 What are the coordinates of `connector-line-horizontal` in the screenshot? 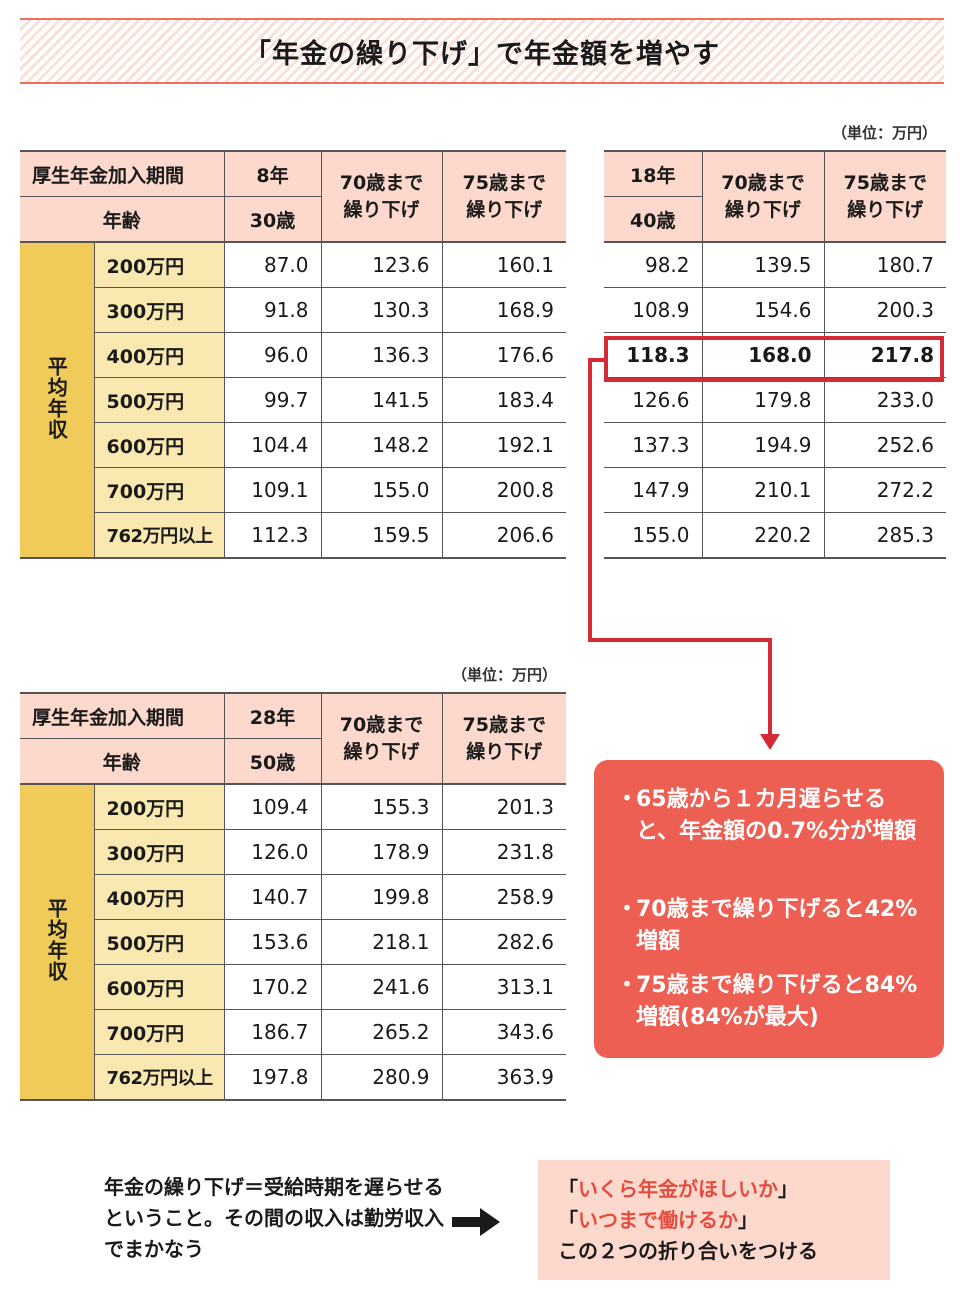 It's located at (680, 640).